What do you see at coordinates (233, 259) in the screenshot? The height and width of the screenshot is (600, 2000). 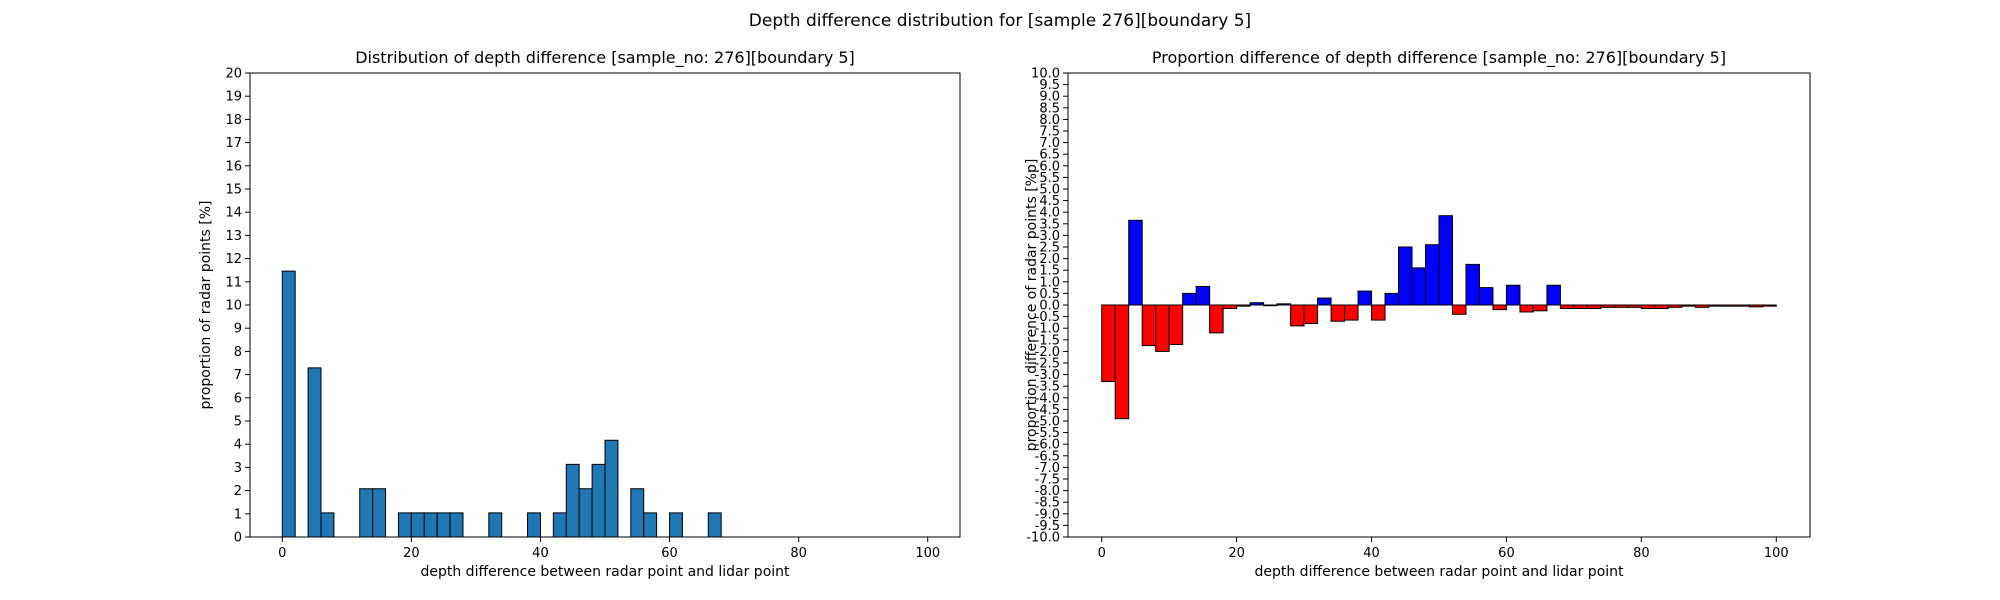 I see `y-tick-label: 12` at bounding box center [233, 259].